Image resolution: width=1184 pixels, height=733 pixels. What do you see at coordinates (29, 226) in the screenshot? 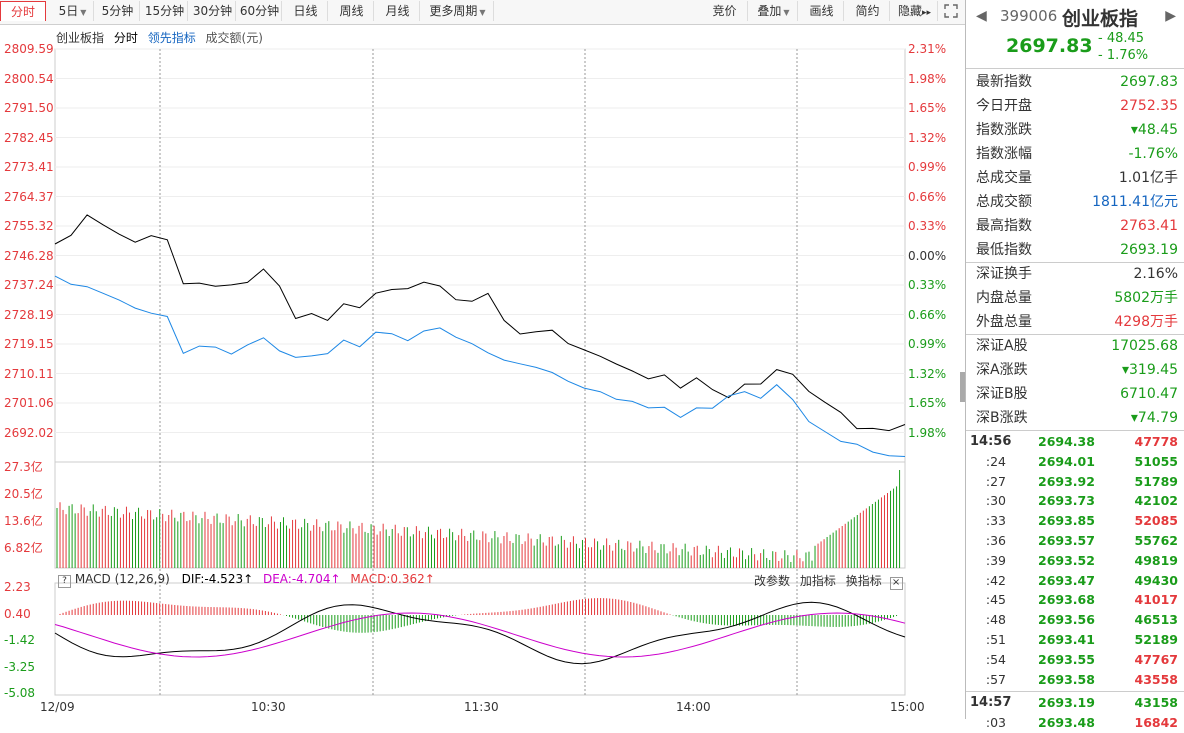
I see `price-tick-label: 2755.32` at bounding box center [29, 226].